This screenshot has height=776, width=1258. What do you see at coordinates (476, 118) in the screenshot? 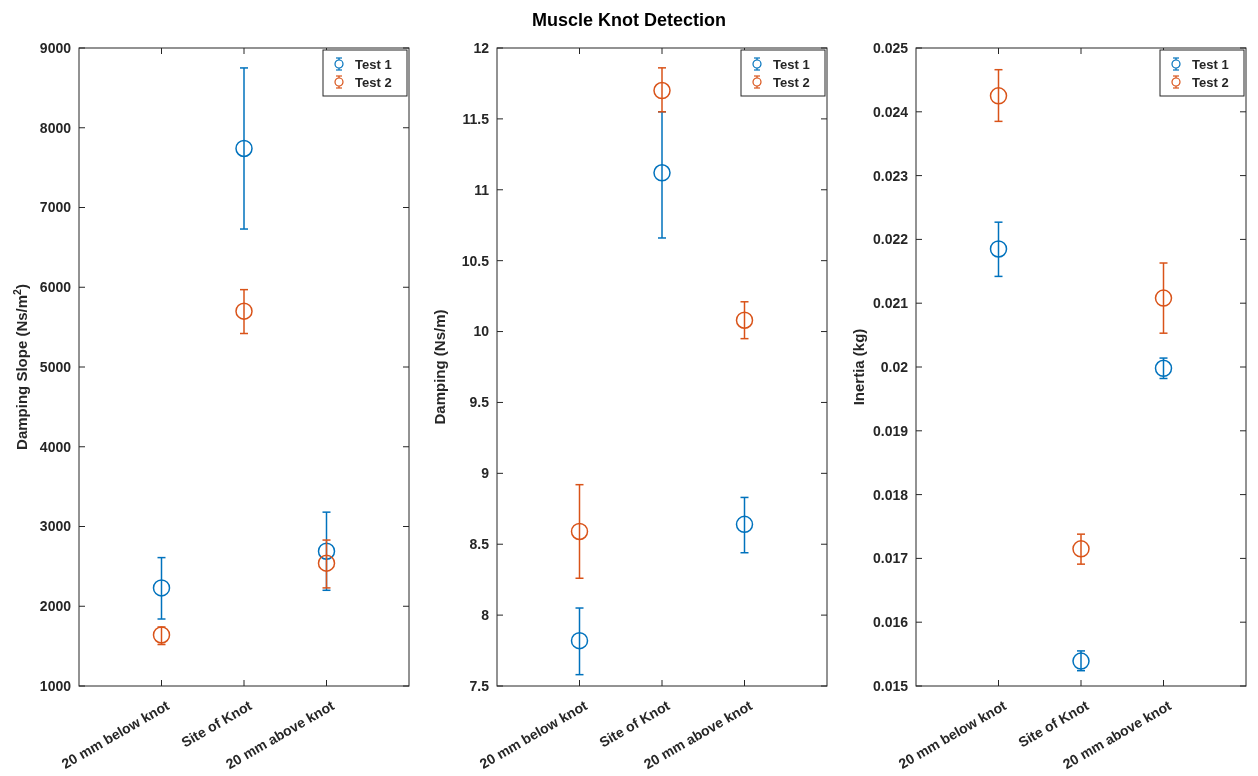
I see `y-tick-label: 11.5` at bounding box center [476, 118].